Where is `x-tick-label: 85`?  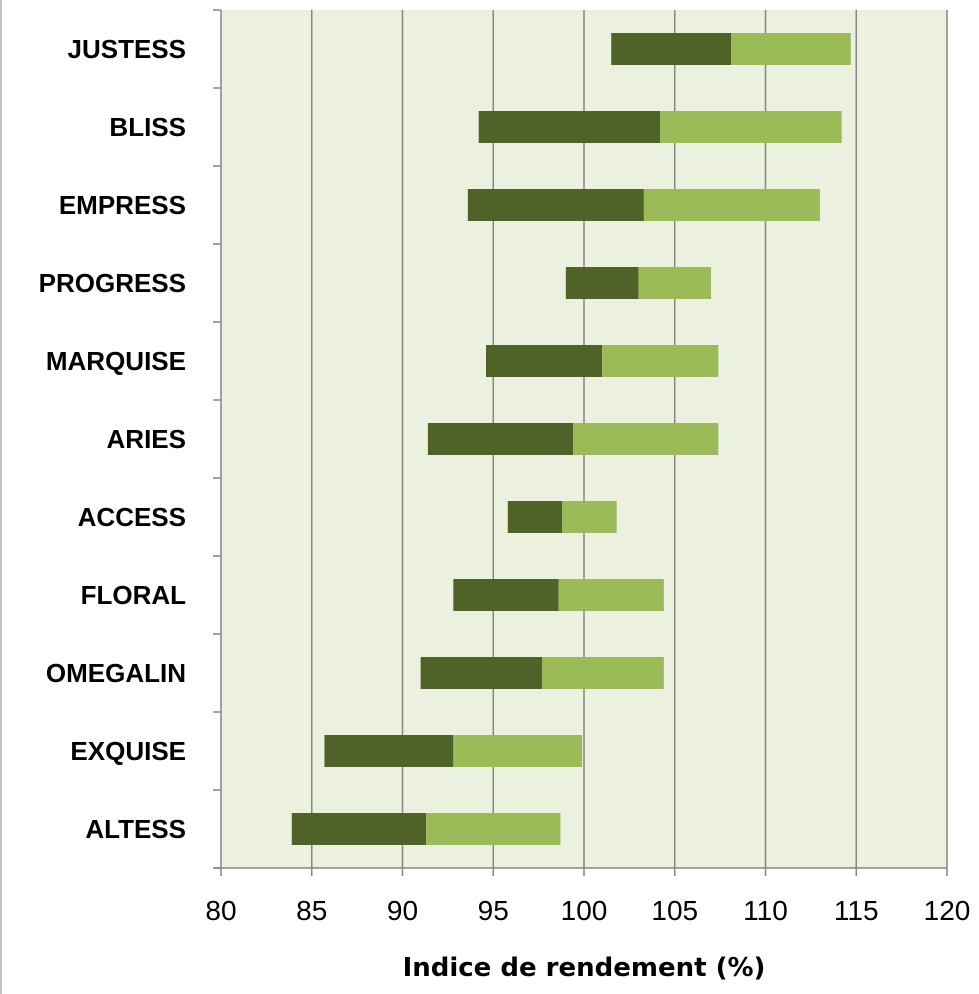 x-tick-label: 85 is located at coordinates (311, 910).